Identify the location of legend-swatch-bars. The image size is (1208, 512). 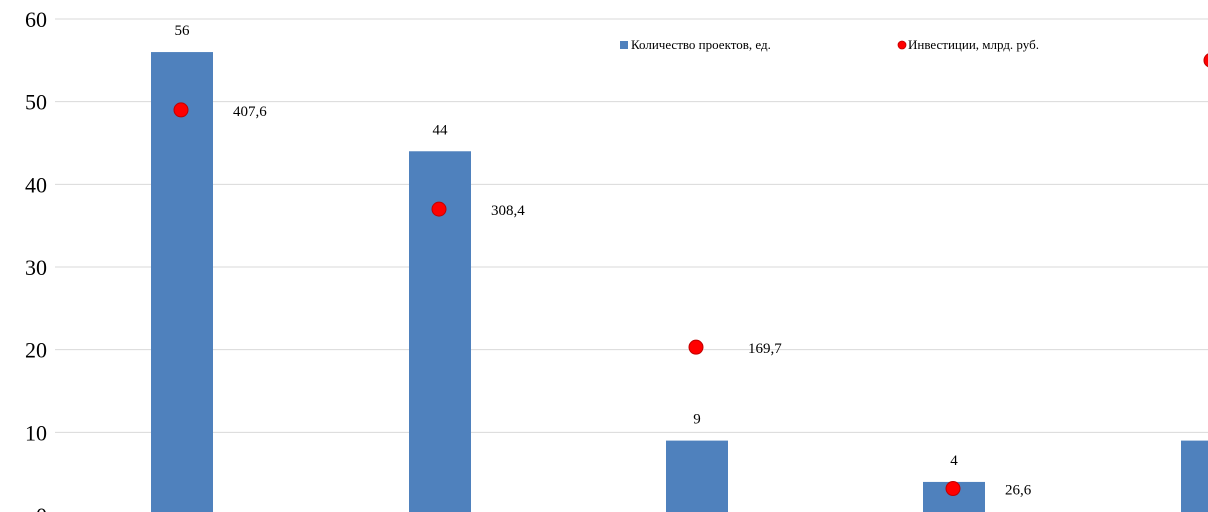
(624, 45).